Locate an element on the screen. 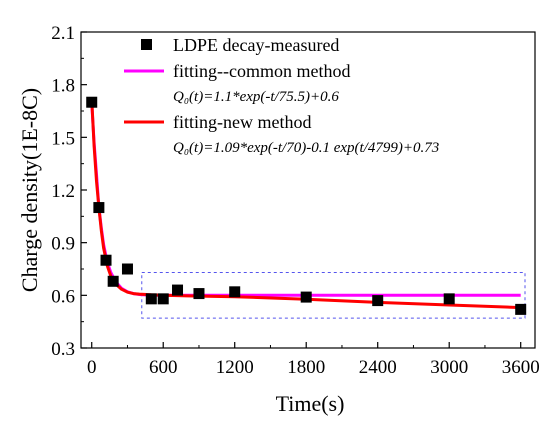 Image resolution: width=550 pixels, height=426 pixels. y-tick-label: 0.6 is located at coordinates (63, 296).